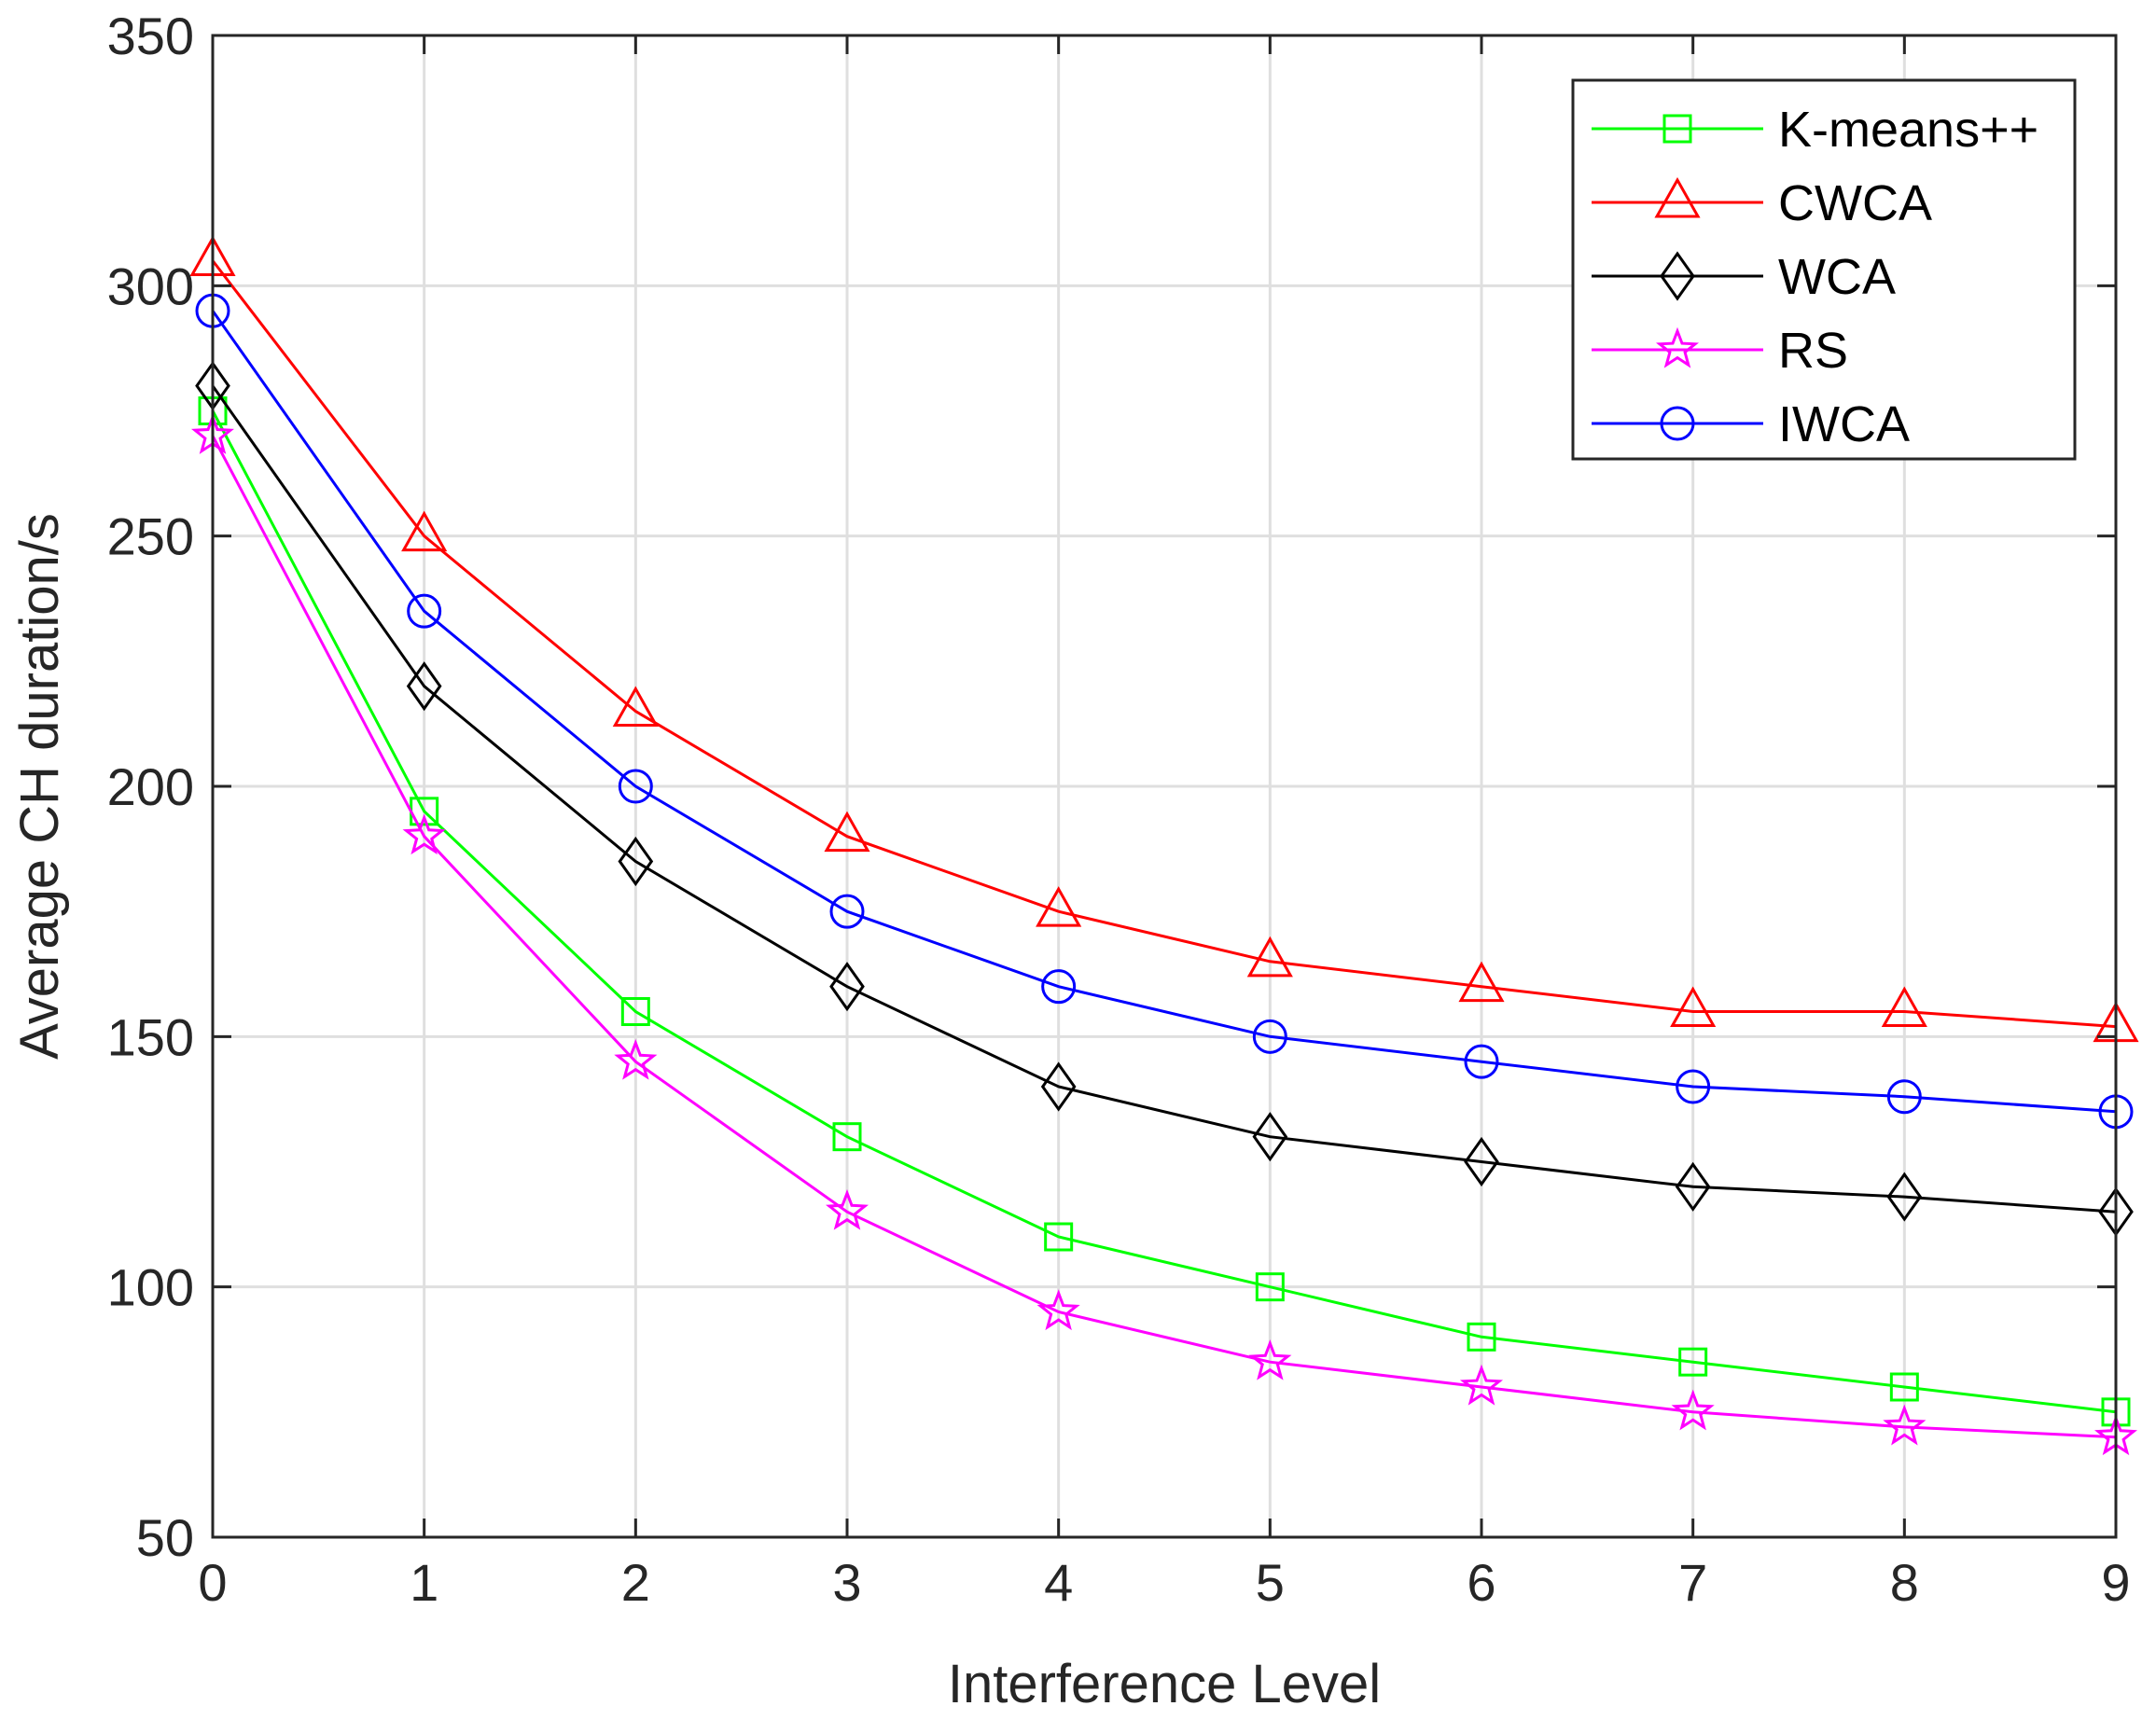 This screenshot has height=1720, width=2156. I want to click on legend-item-cwca: CWCA, so click(1762, 203).